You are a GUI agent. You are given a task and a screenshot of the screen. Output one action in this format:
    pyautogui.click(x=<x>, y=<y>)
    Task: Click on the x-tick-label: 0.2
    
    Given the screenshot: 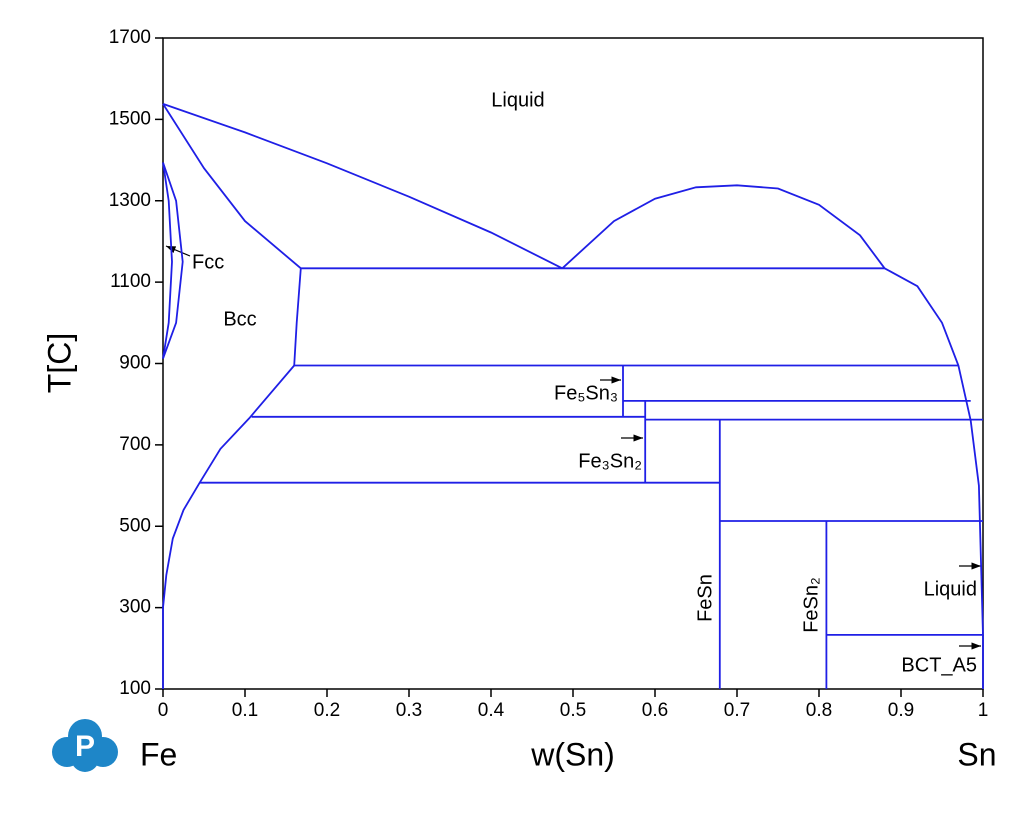 What is the action you would take?
    pyautogui.click(x=327, y=710)
    